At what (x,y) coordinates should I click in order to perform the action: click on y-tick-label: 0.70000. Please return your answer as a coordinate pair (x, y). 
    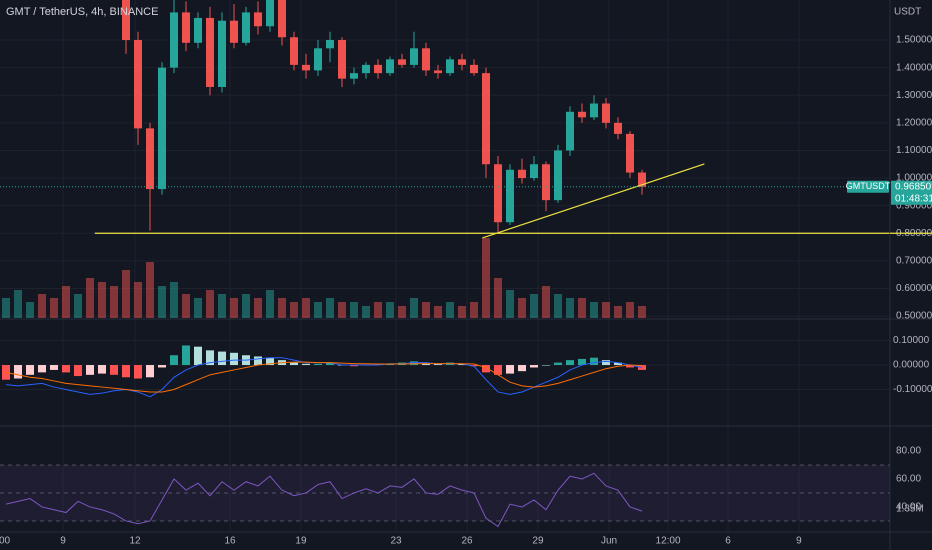
    Looking at the image, I should click on (914, 261).